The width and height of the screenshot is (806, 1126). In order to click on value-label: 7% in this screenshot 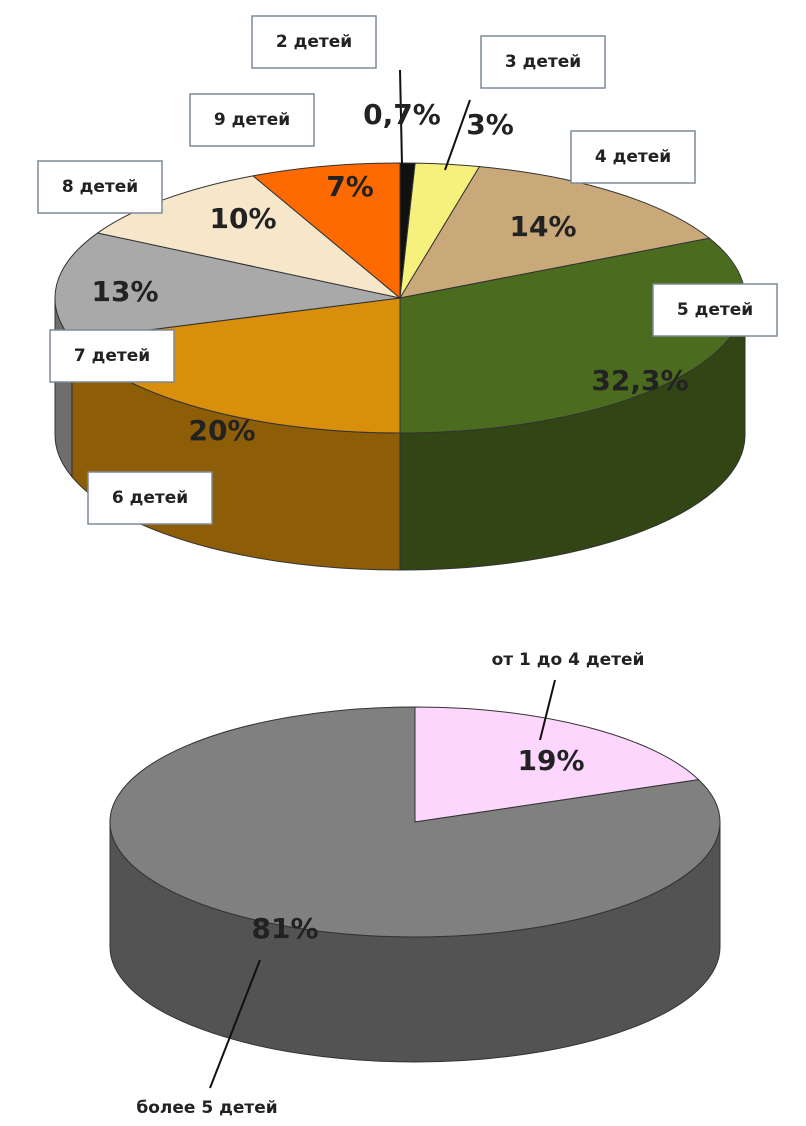, I will do `click(350, 186)`.